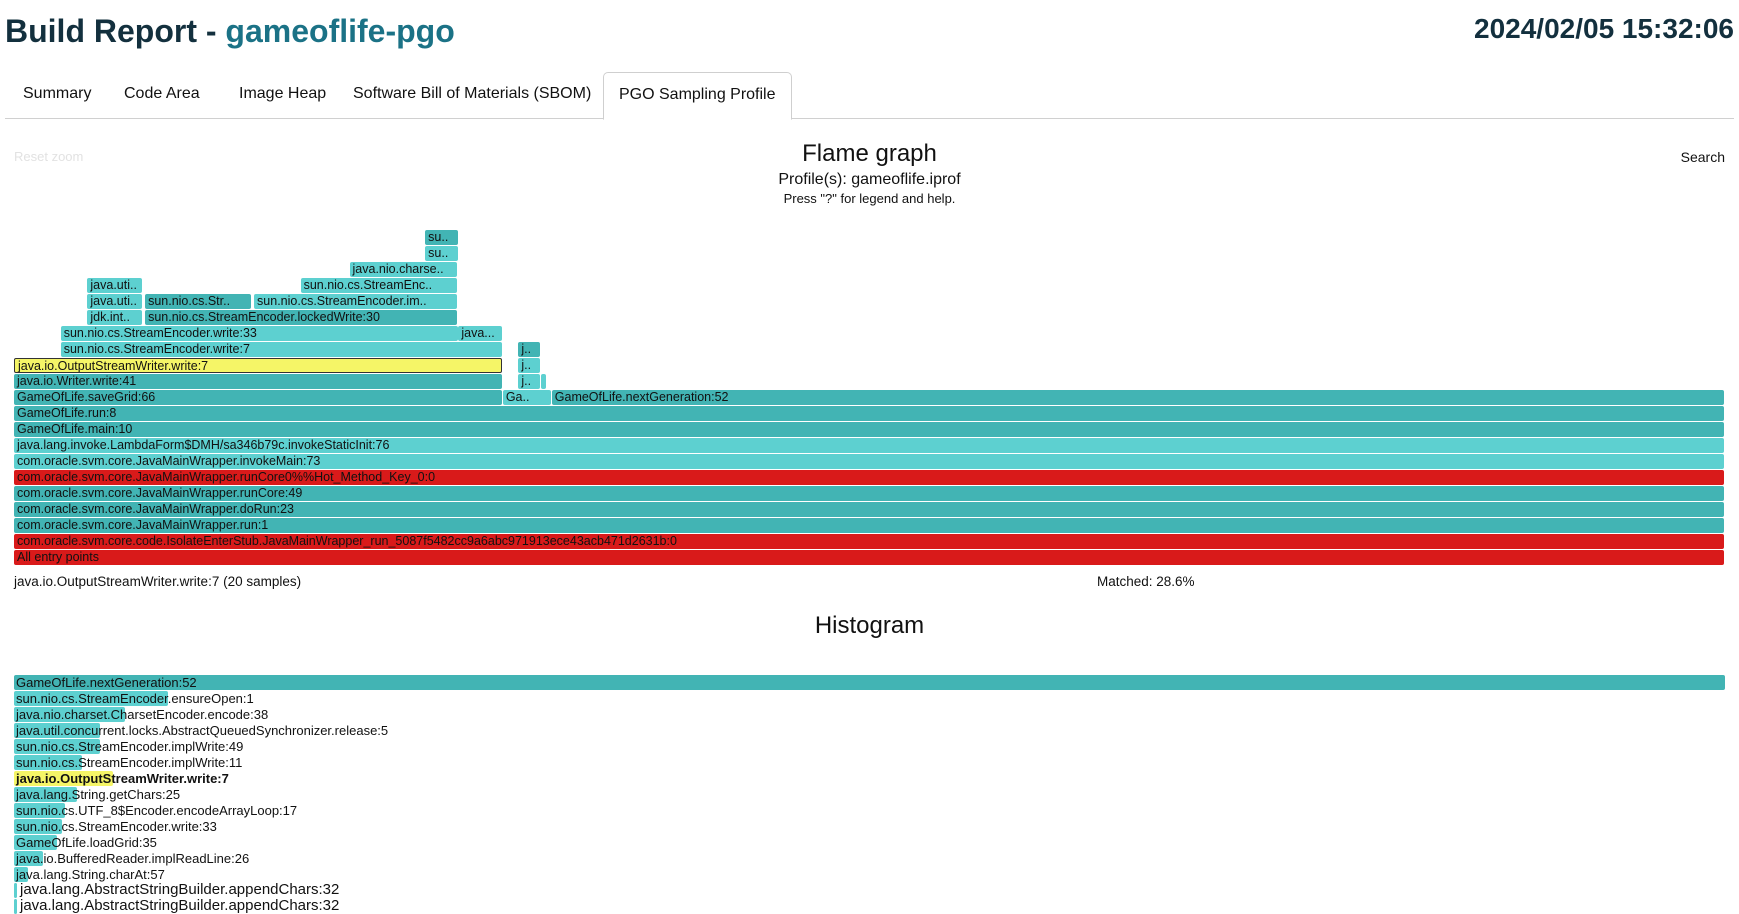 Image resolution: width=1739 pixels, height=914 pixels. What do you see at coordinates (472, 93) in the screenshot?
I see `tab-sbom: Software Bill of Materials (SBOM)` at bounding box center [472, 93].